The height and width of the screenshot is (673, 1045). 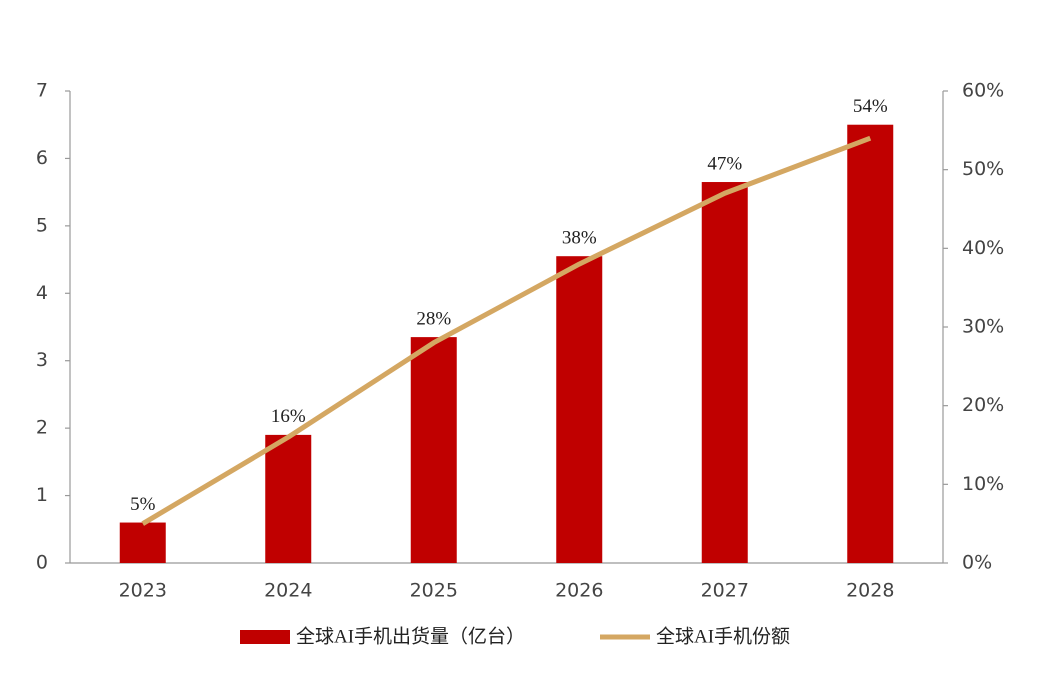 What do you see at coordinates (42, 293) in the screenshot?
I see `y-tick-label: 4` at bounding box center [42, 293].